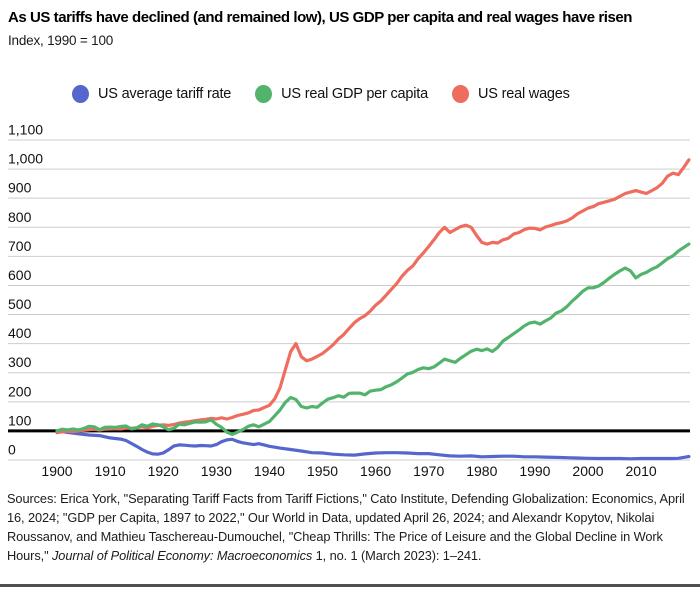  I want to click on y-axis-label: 500, so click(20, 304).